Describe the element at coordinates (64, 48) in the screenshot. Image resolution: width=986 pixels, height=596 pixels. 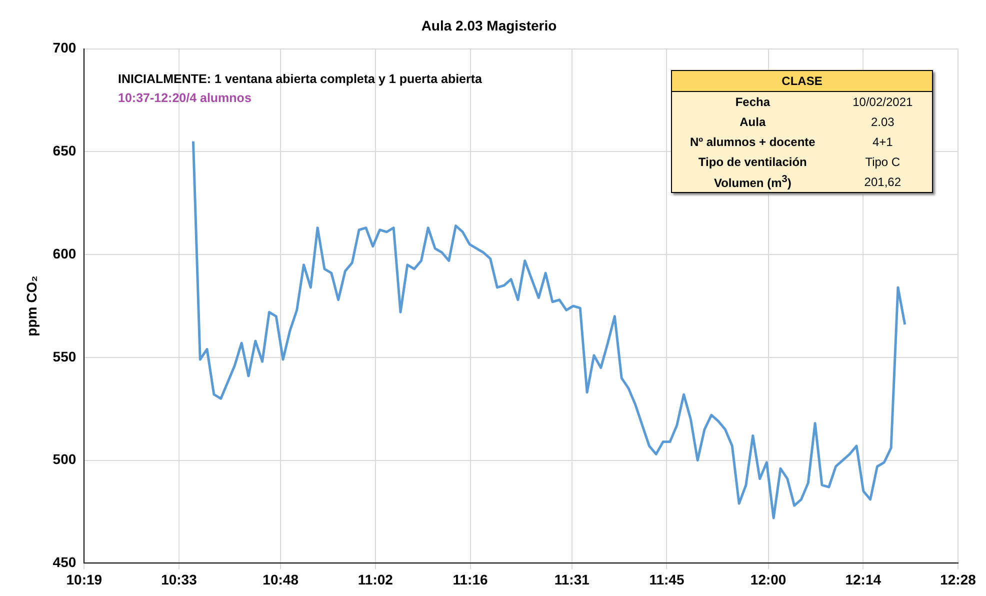
I see `y-tick-label: 700` at that location.